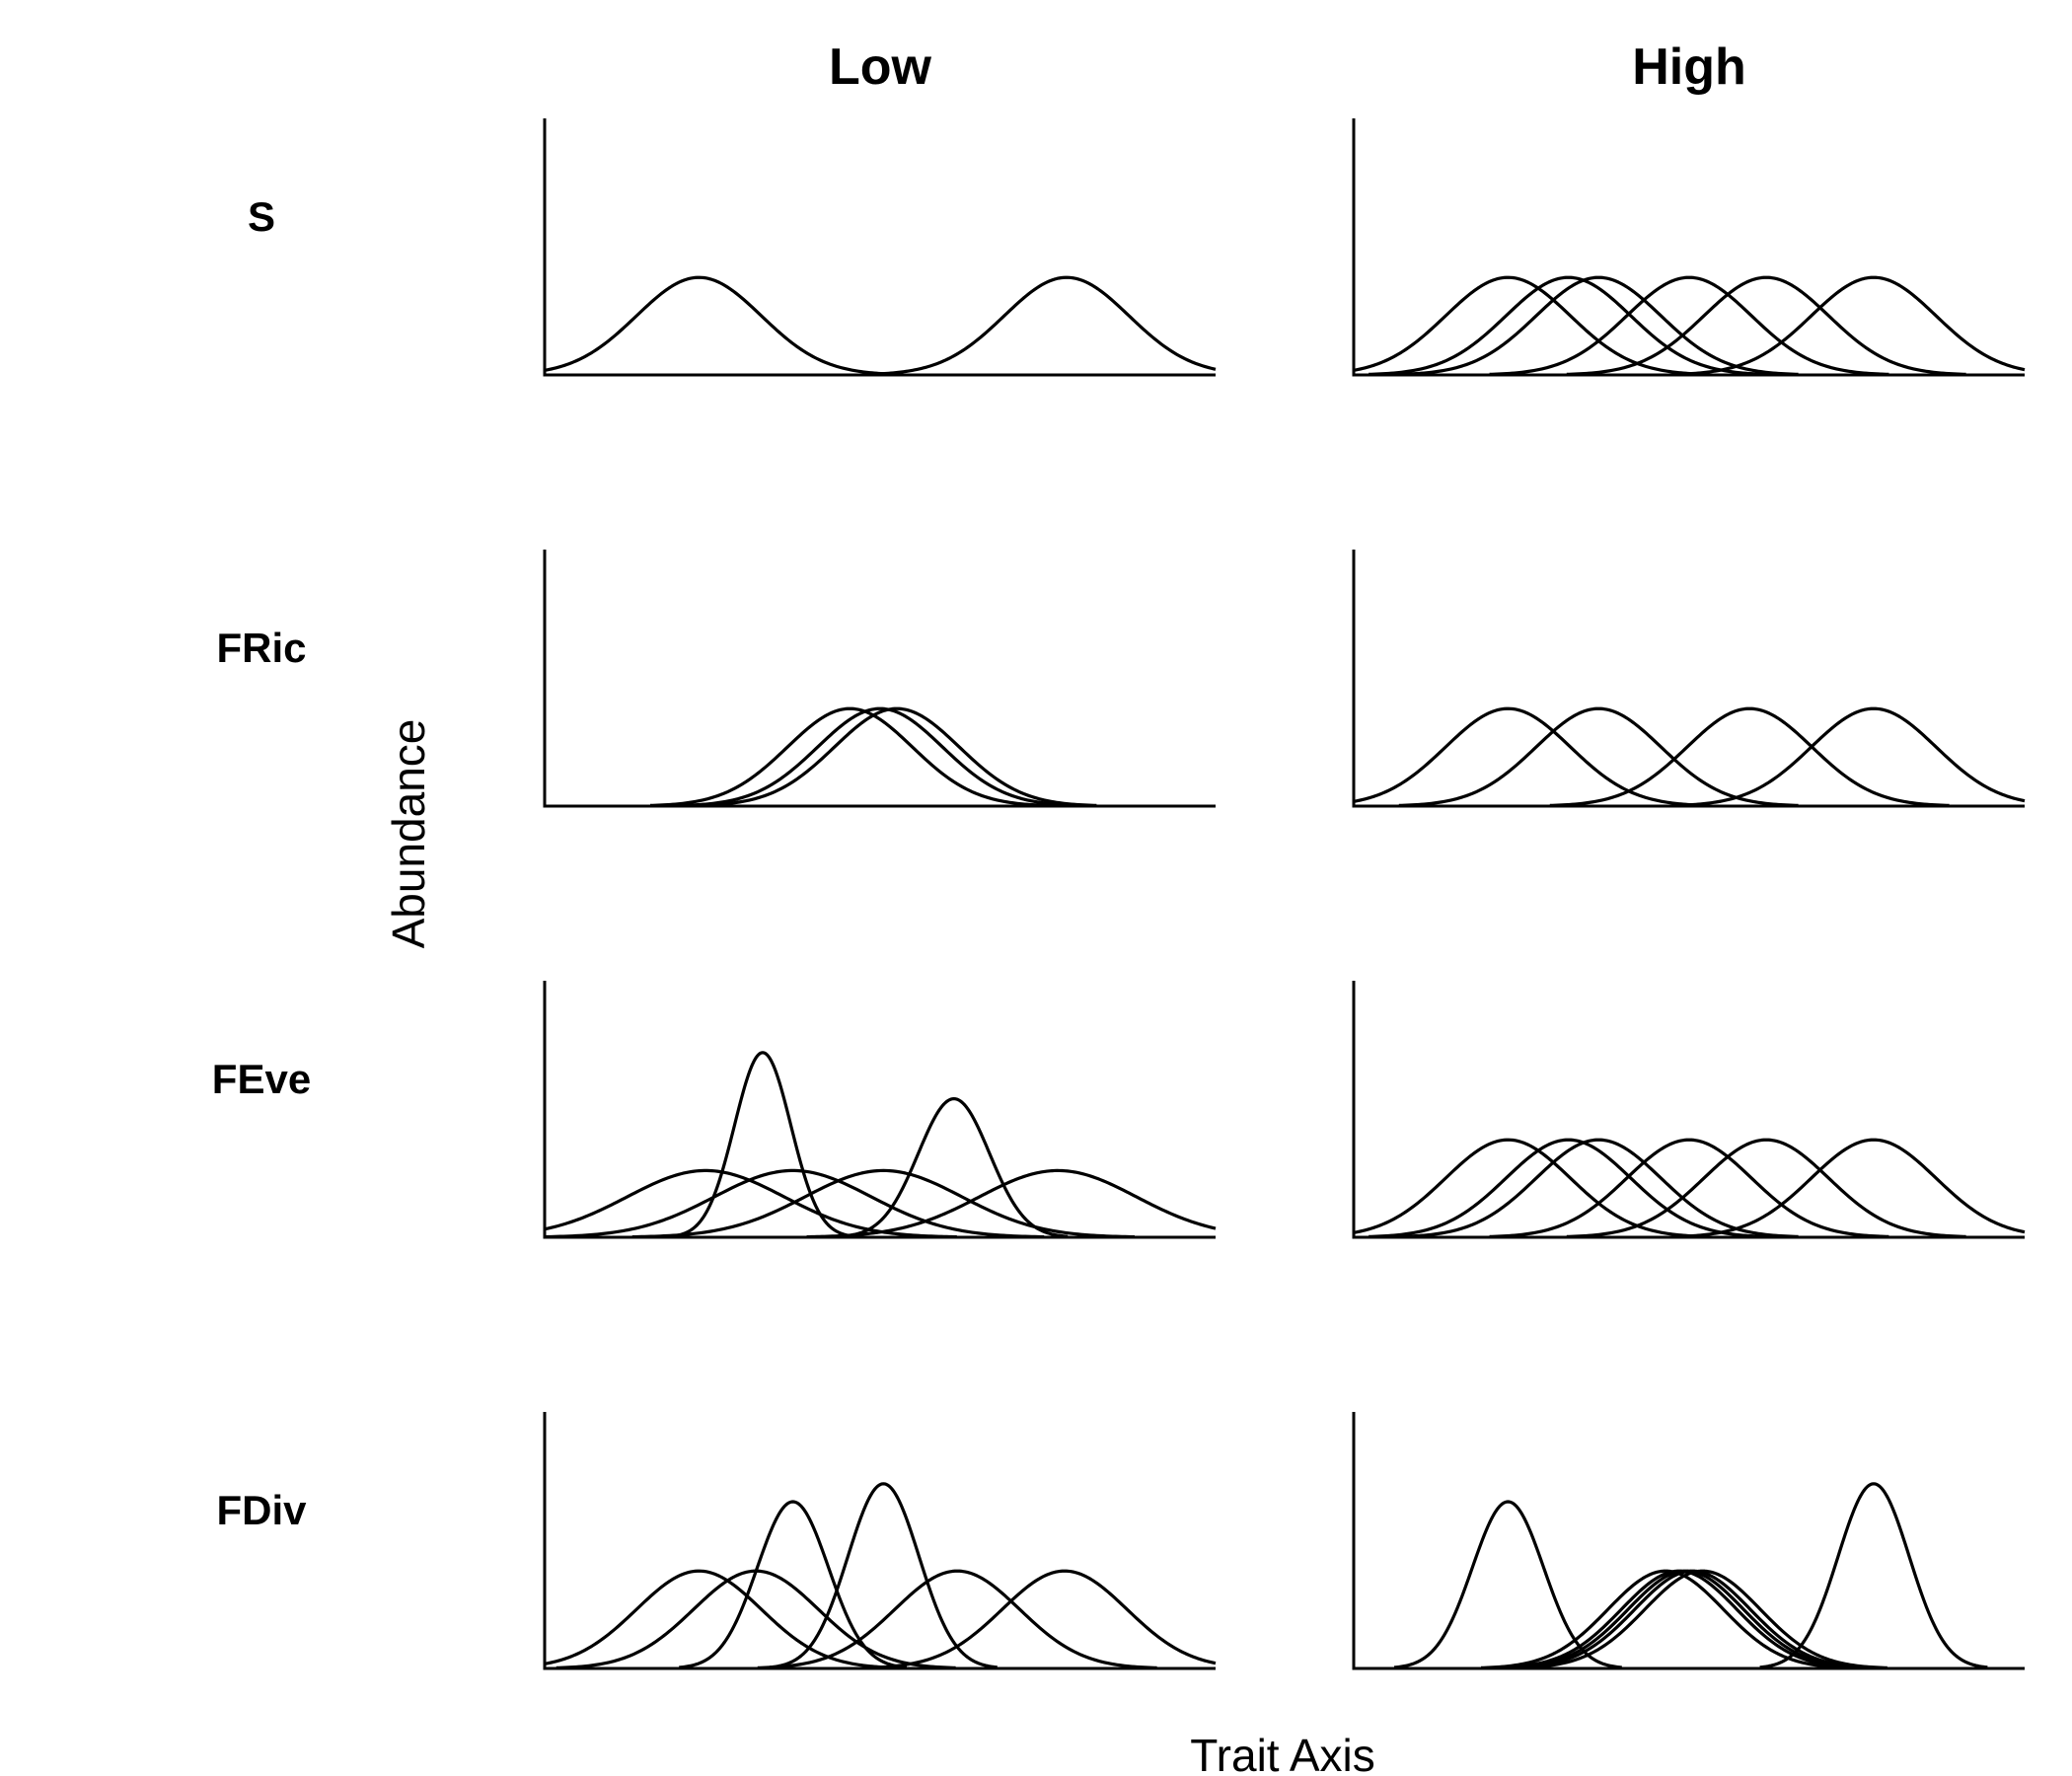  I want to click on column-title-high: High, so click(1689, 67).